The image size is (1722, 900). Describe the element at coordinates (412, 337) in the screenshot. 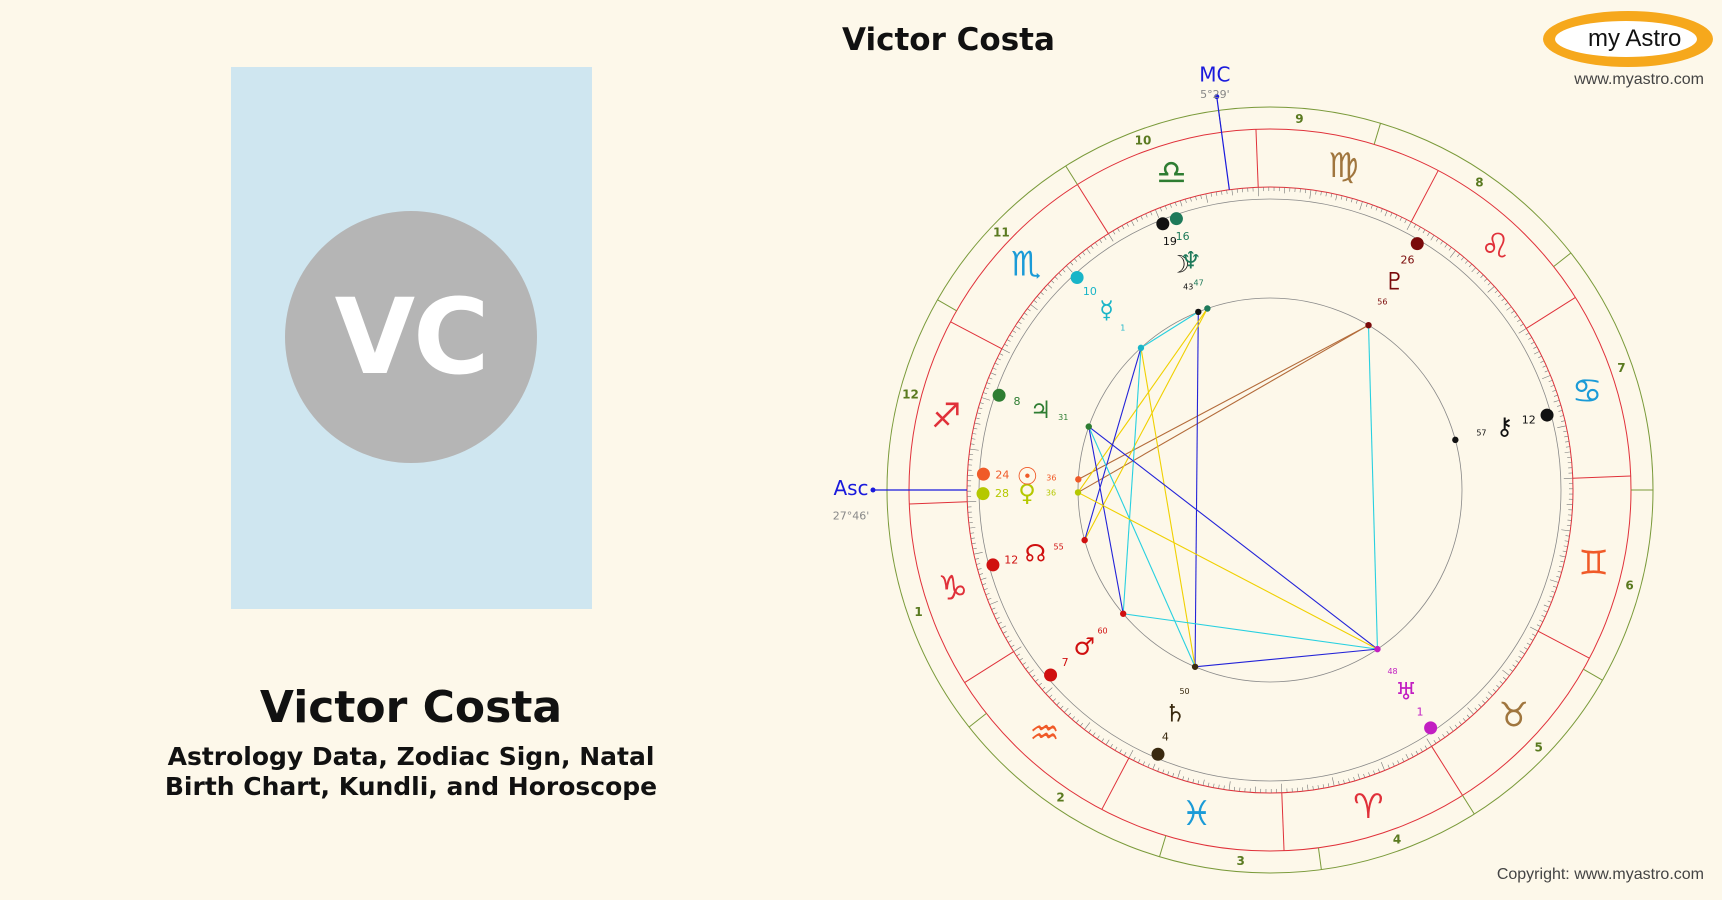

I see `avatar-initials: VC` at that location.